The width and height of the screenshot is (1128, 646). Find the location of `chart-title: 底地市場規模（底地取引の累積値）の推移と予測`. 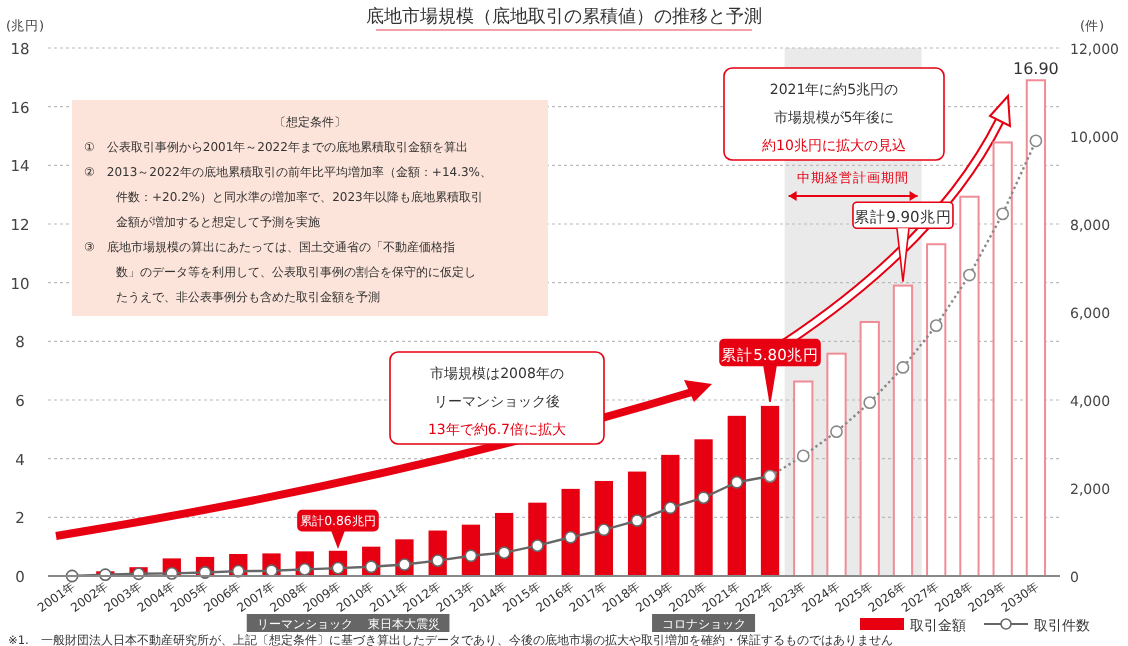

chart-title: 底地市場規模（底地取引の累積値）の推移と予測 is located at coordinates (564, 17).